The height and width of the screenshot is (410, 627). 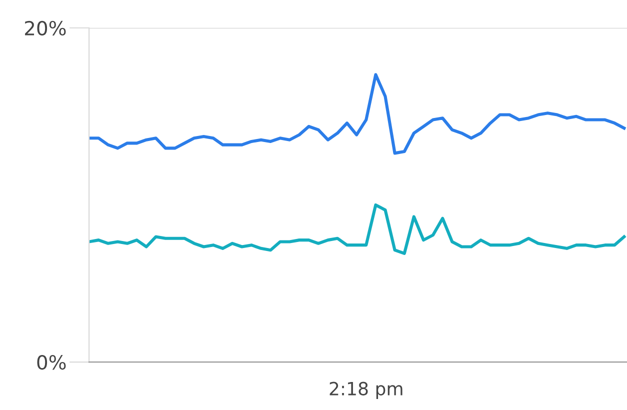 I want to click on y-tick-label: 20%, so click(x=45, y=28).